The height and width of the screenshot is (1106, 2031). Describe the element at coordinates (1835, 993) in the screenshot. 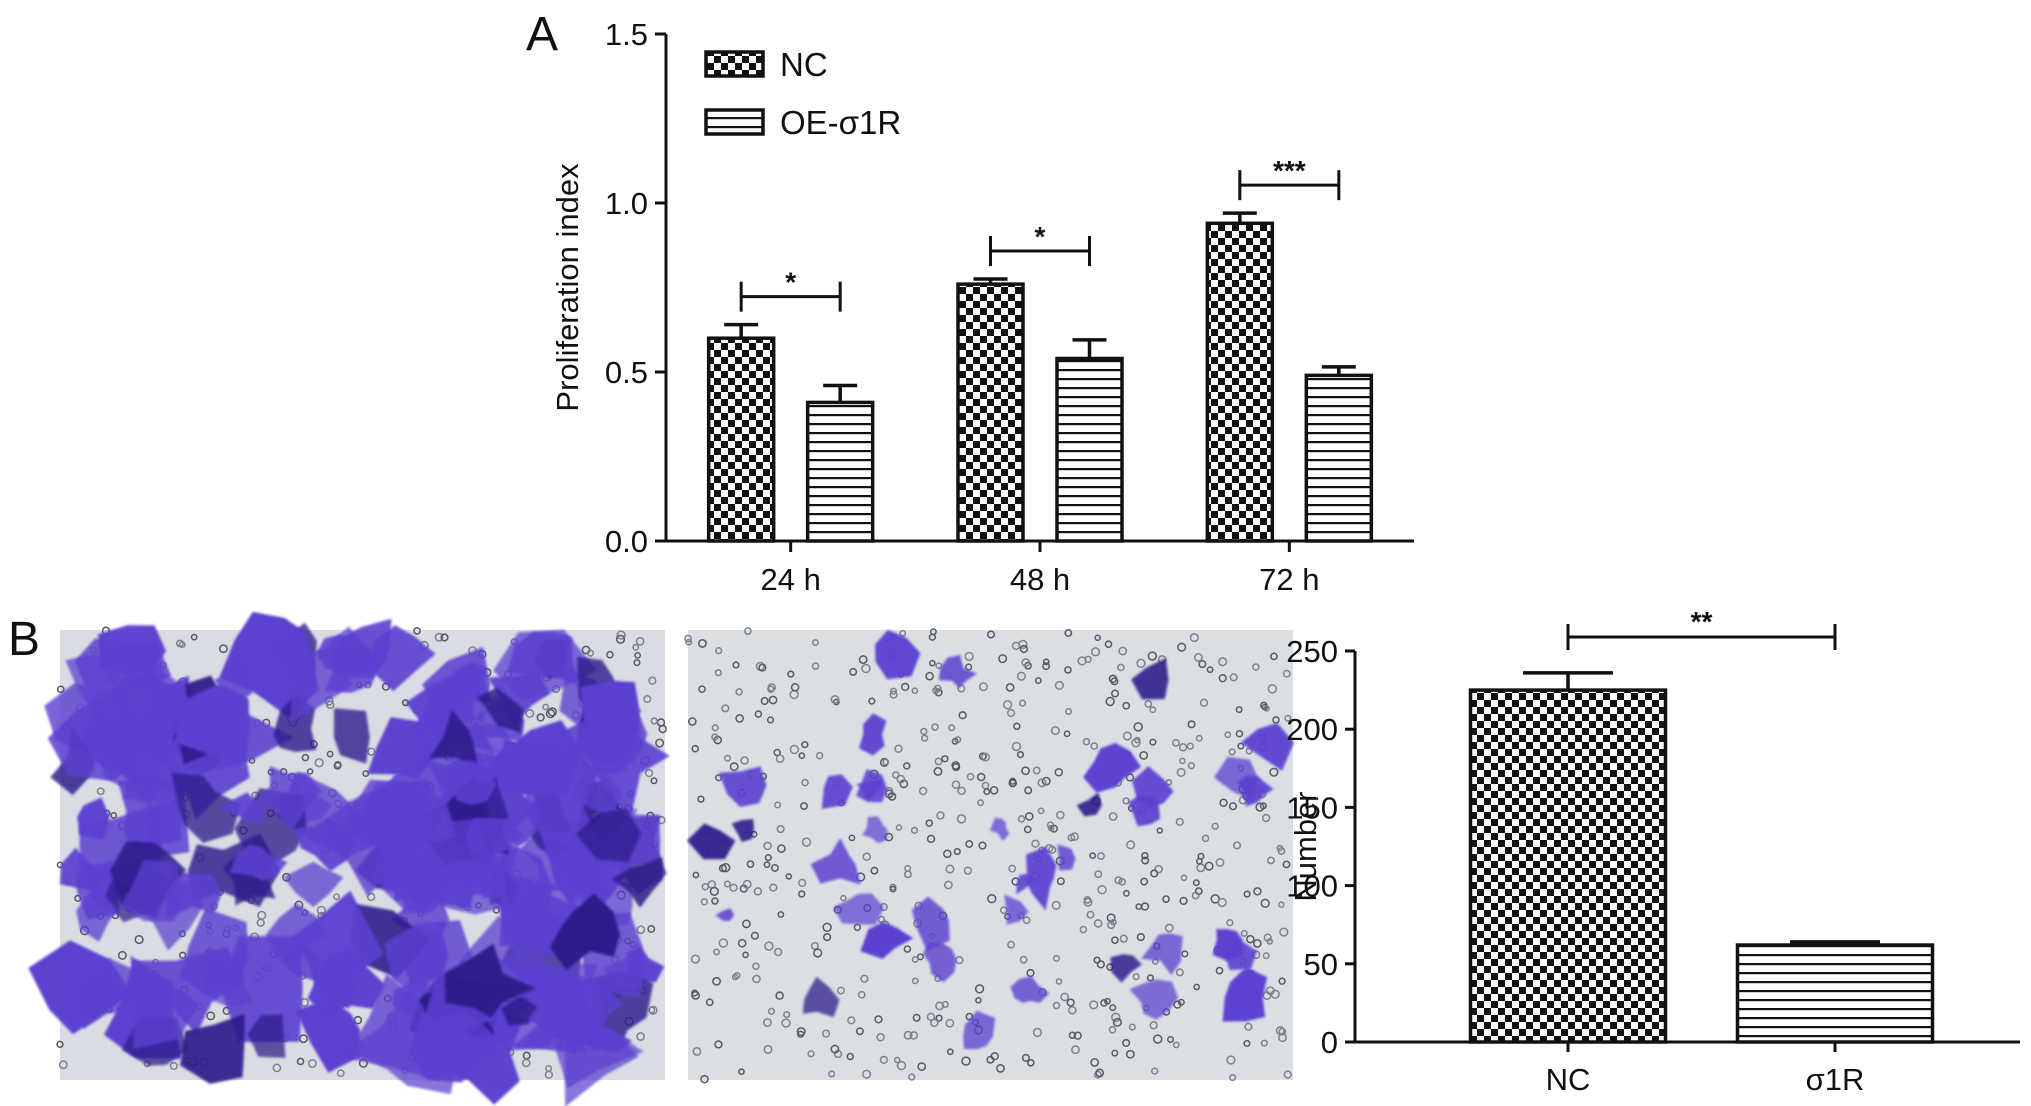

I see `bar-sigma1r` at that location.